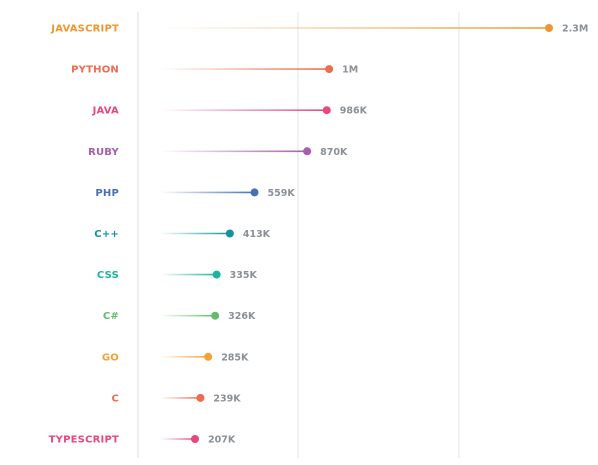  I want to click on category-label: JAVA, so click(105, 111).